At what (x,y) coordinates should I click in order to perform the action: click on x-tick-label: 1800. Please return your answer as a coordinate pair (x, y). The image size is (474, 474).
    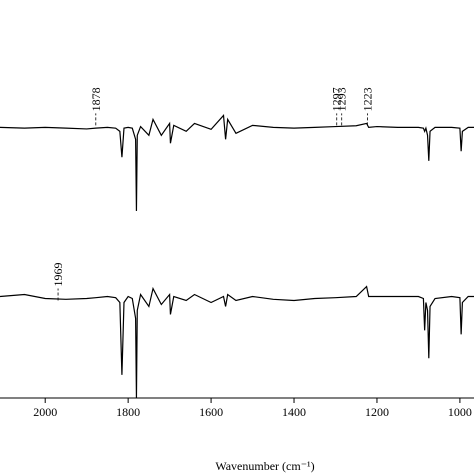
    Looking at the image, I should click on (128, 412).